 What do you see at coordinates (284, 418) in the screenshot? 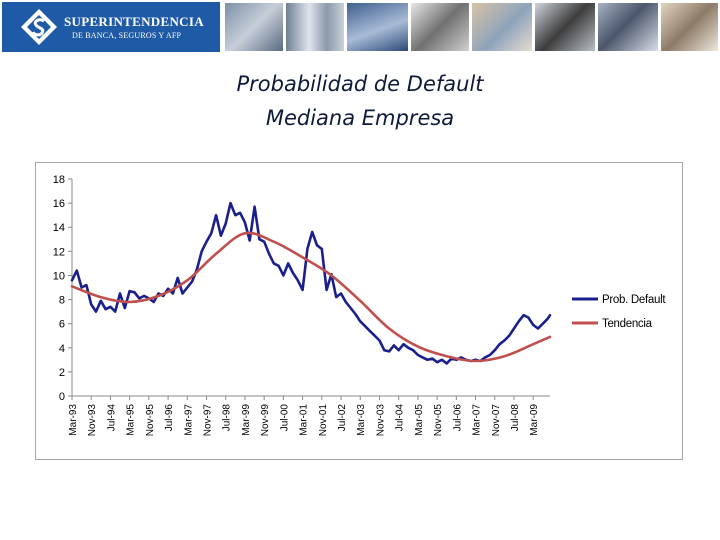
I see `x-tick-label: Jul-00` at bounding box center [284, 418].